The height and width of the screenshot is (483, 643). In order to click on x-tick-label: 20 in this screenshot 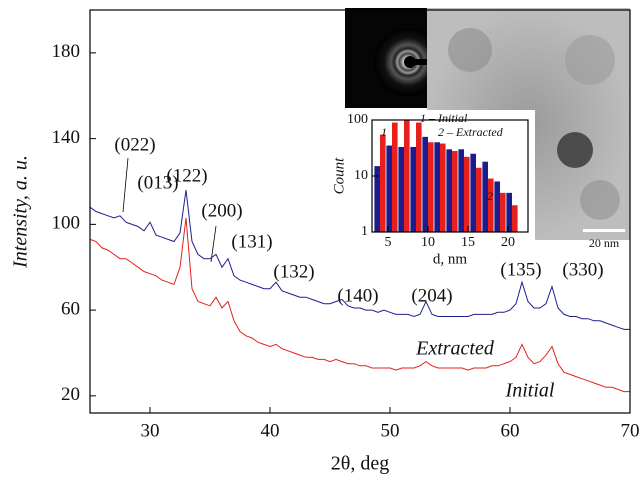, I will do `click(508, 242)`.